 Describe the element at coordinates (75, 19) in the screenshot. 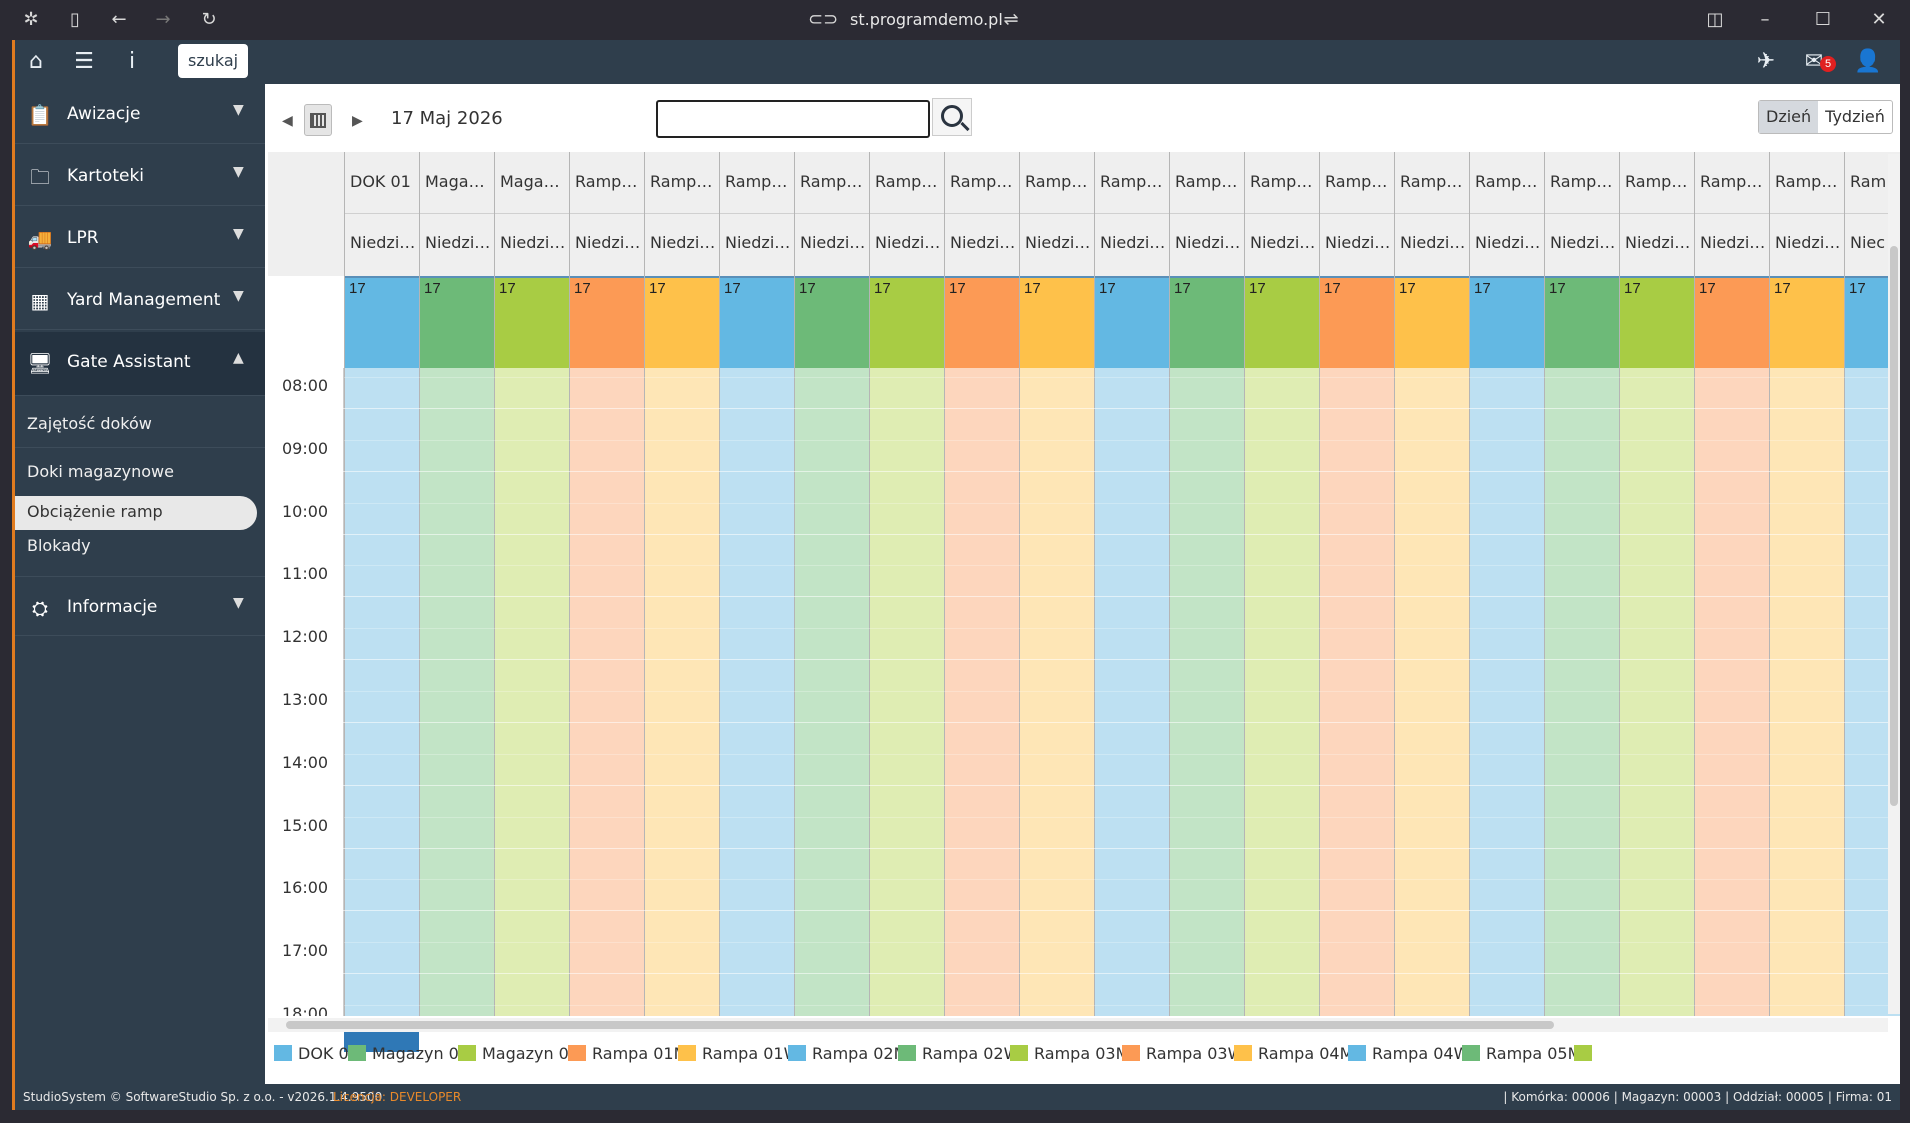

I see `sidebar-toggle-icon: ▯` at that location.